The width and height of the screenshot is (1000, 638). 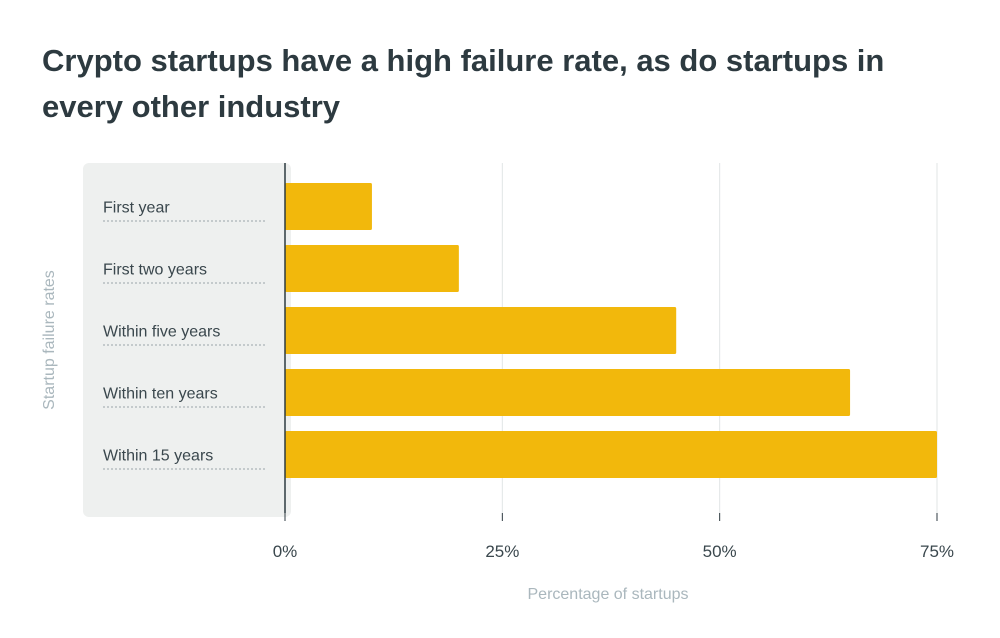 I want to click on category-label: Within 15 years, so click(x=158, y=456).